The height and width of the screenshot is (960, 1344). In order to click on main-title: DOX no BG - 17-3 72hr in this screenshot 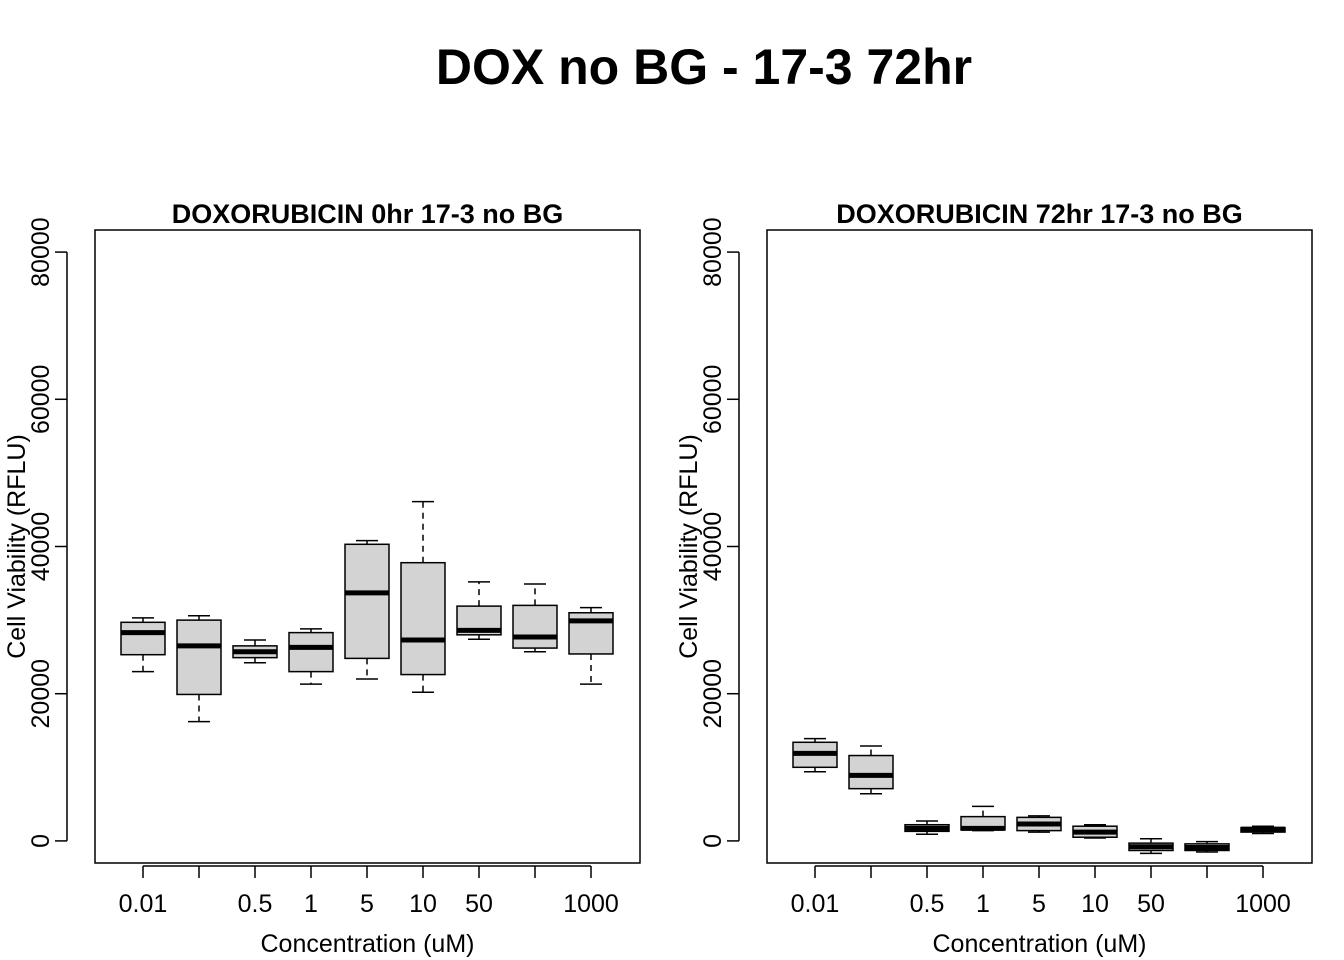, I will do `click(704, 67)`.